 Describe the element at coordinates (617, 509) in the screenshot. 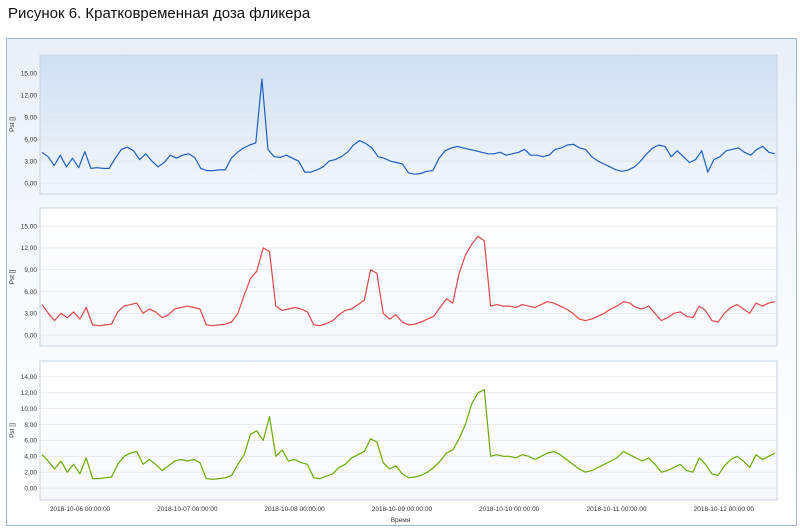

I see `x-tick-label: 2018-10-11 00:00:00` at that location.